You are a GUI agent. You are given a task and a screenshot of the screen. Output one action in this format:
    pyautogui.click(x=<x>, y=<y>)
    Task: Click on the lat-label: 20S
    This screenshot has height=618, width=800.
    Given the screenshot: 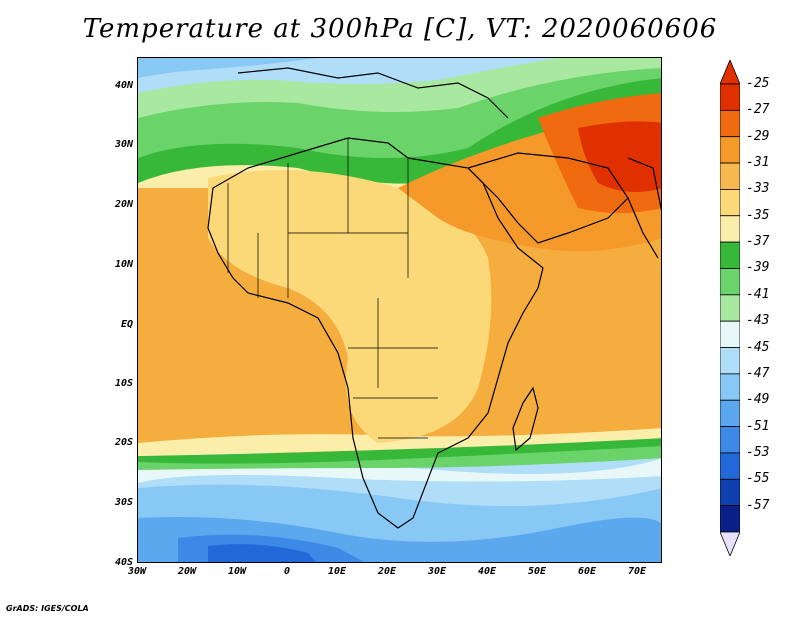 What is the action you would take?
    pyautogui.click(x=123, y=442)
    